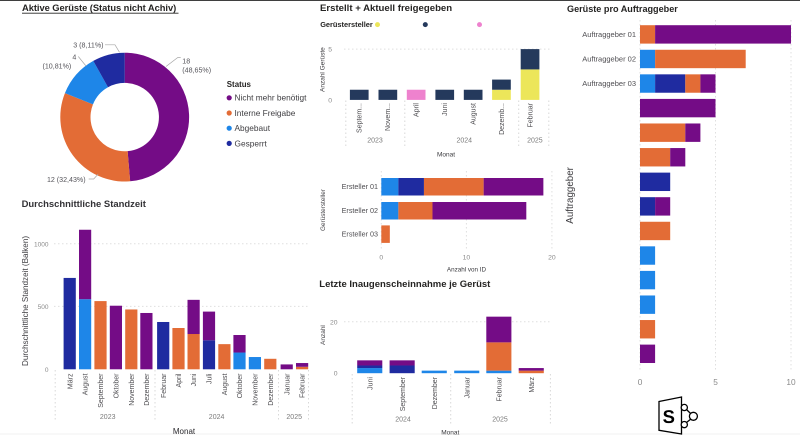 The image size is (800, 440). Describe the element at coordinates (251, 143) in the screenshot. I see `svg-text: Gesperrt` at that location.